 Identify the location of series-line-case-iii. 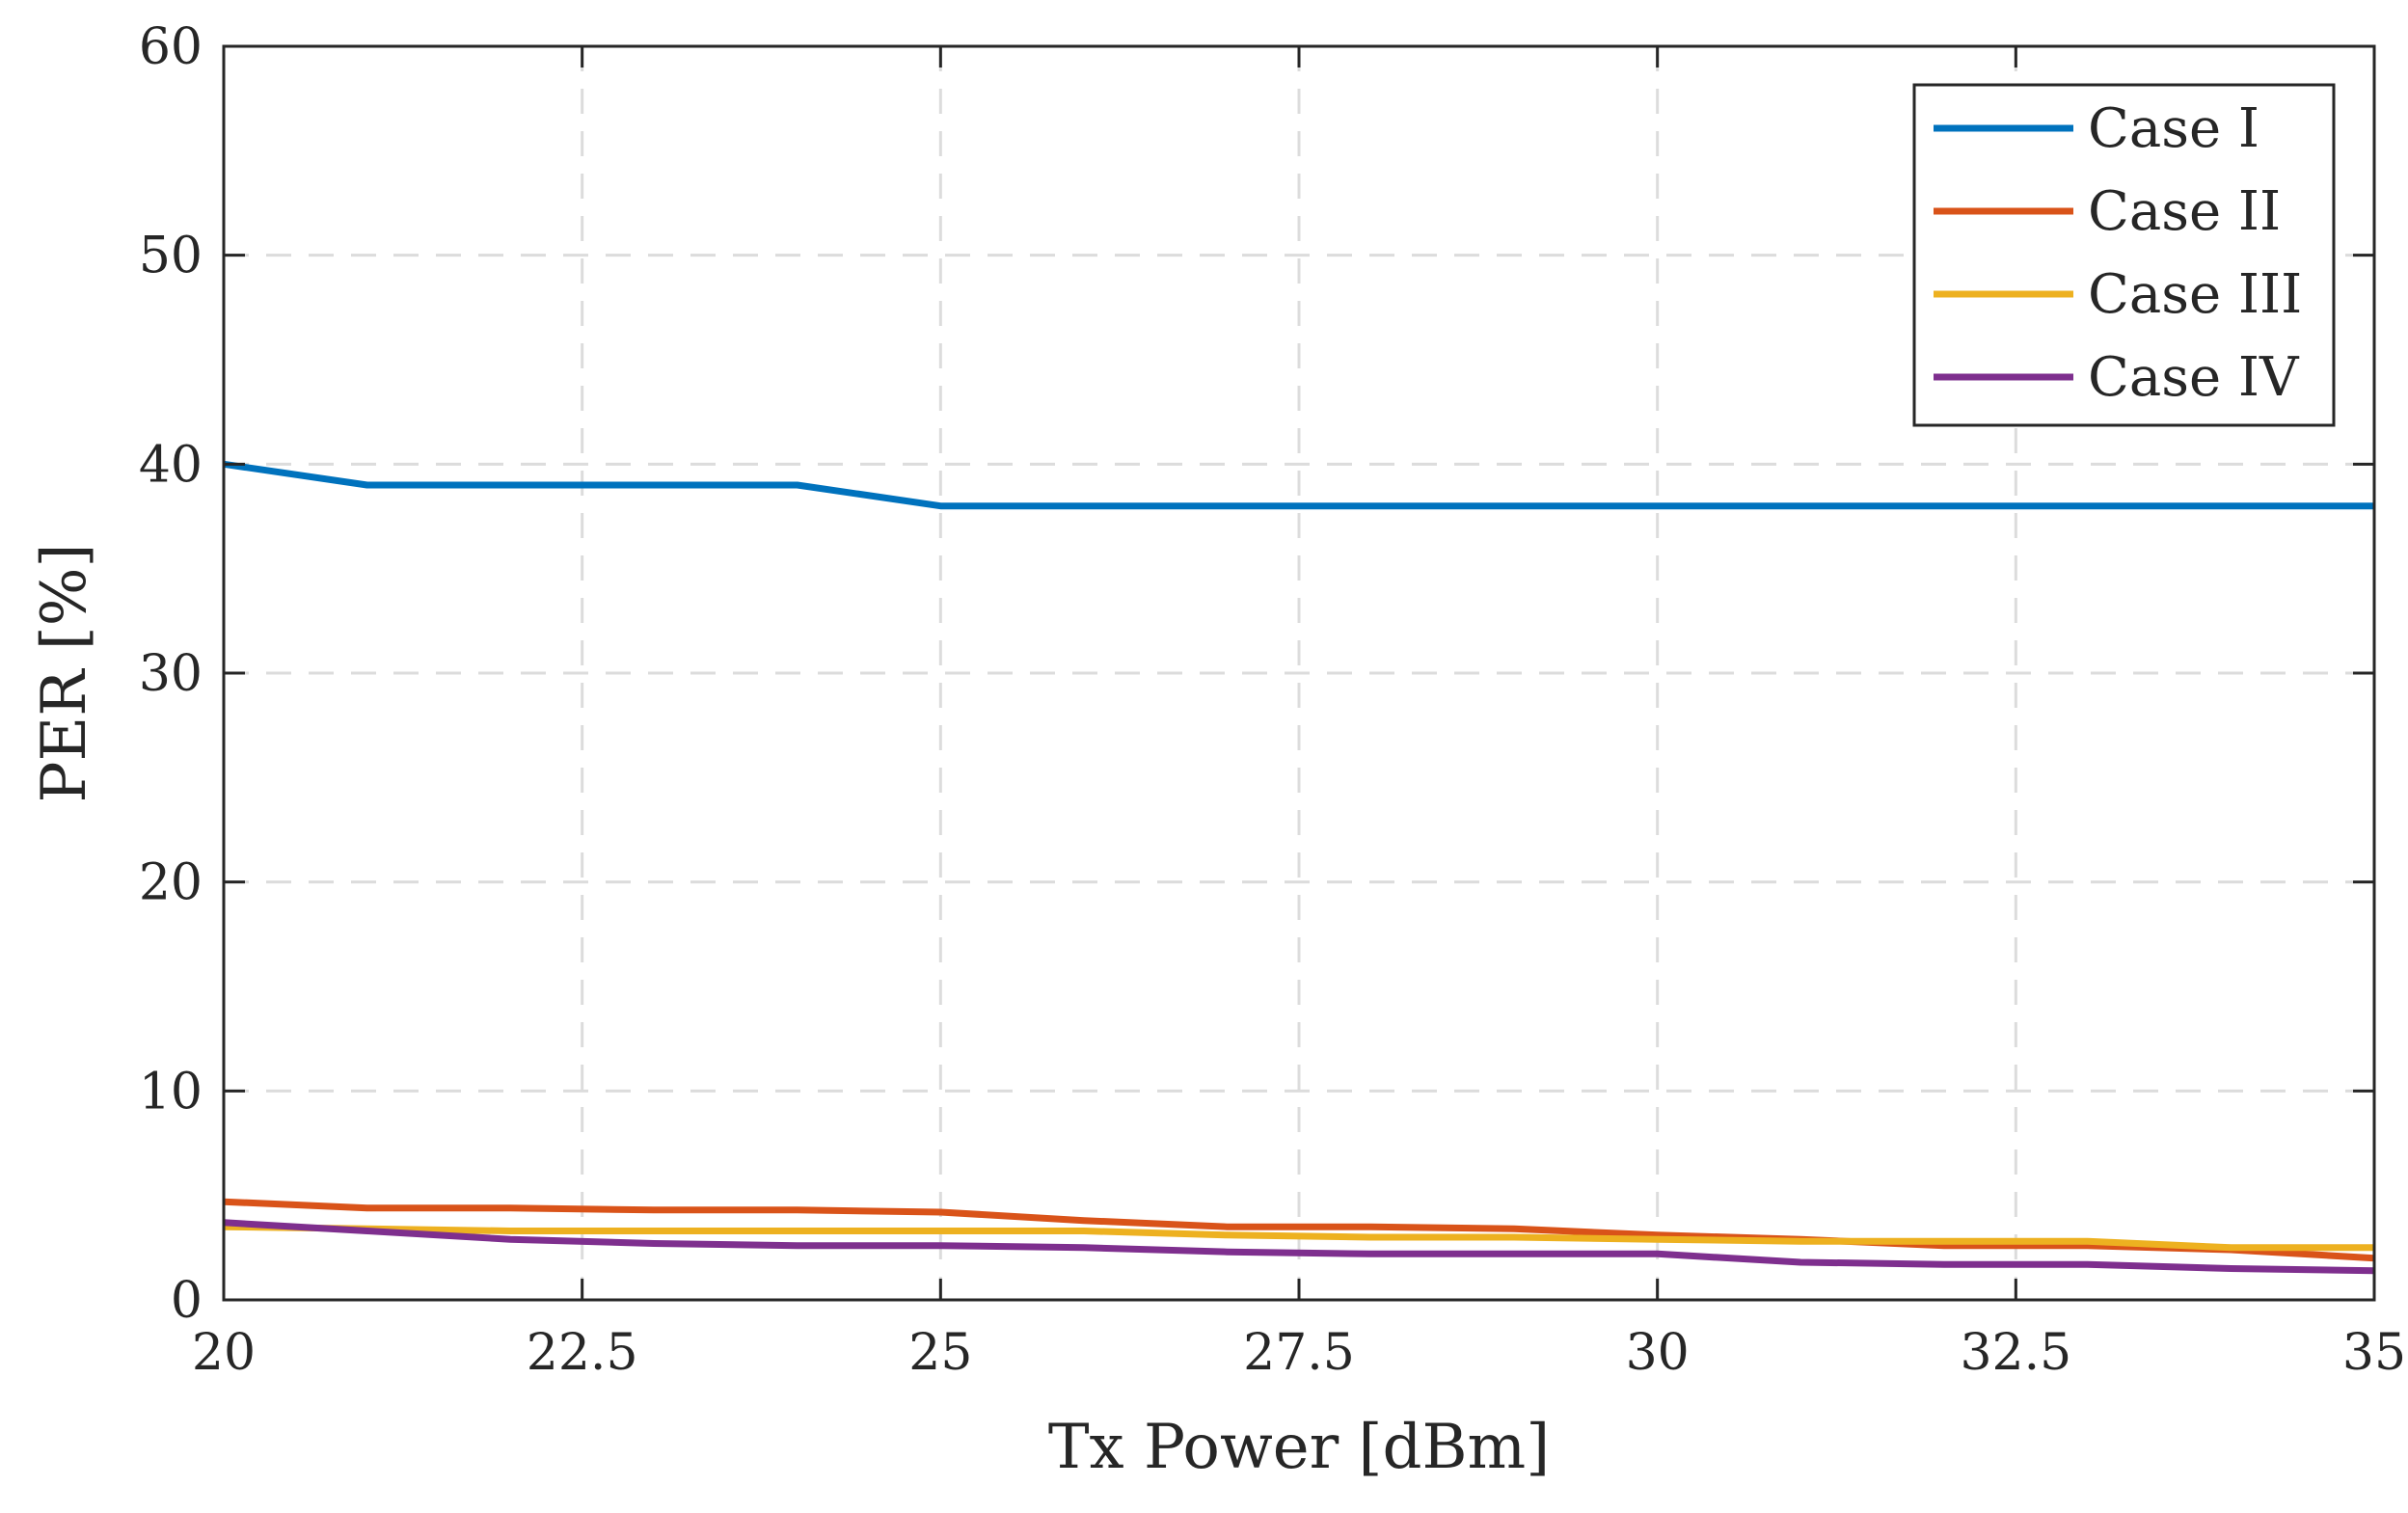
(1298, 1237).